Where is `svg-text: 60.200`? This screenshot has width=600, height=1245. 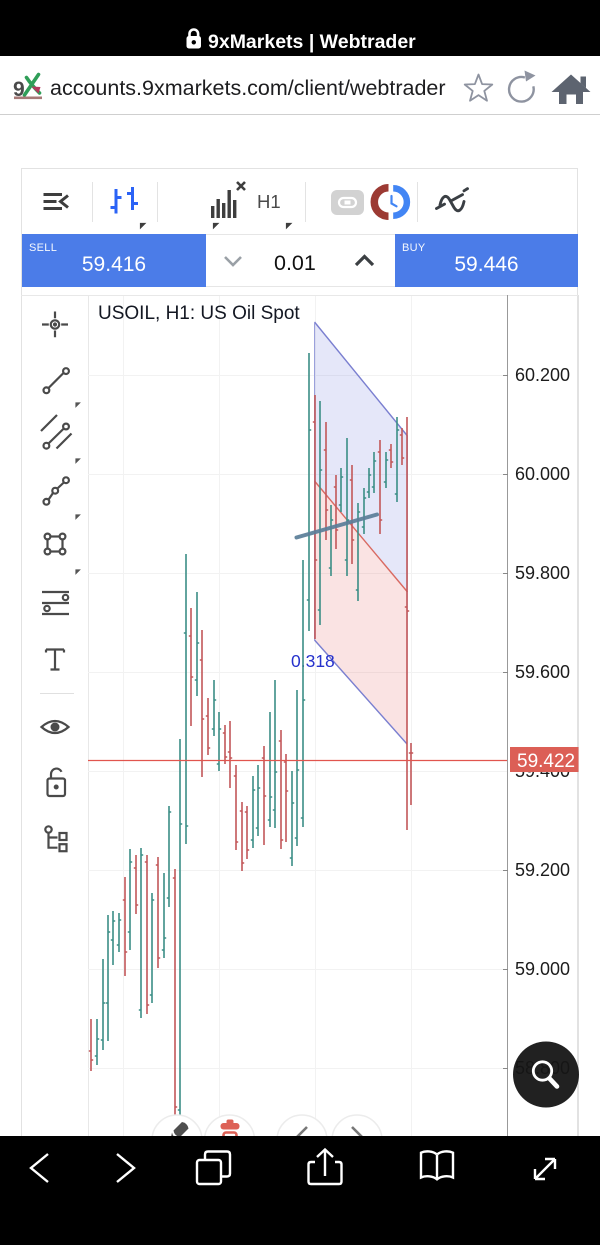
svg-text: 60.200 is located at coordinates (542, 375).